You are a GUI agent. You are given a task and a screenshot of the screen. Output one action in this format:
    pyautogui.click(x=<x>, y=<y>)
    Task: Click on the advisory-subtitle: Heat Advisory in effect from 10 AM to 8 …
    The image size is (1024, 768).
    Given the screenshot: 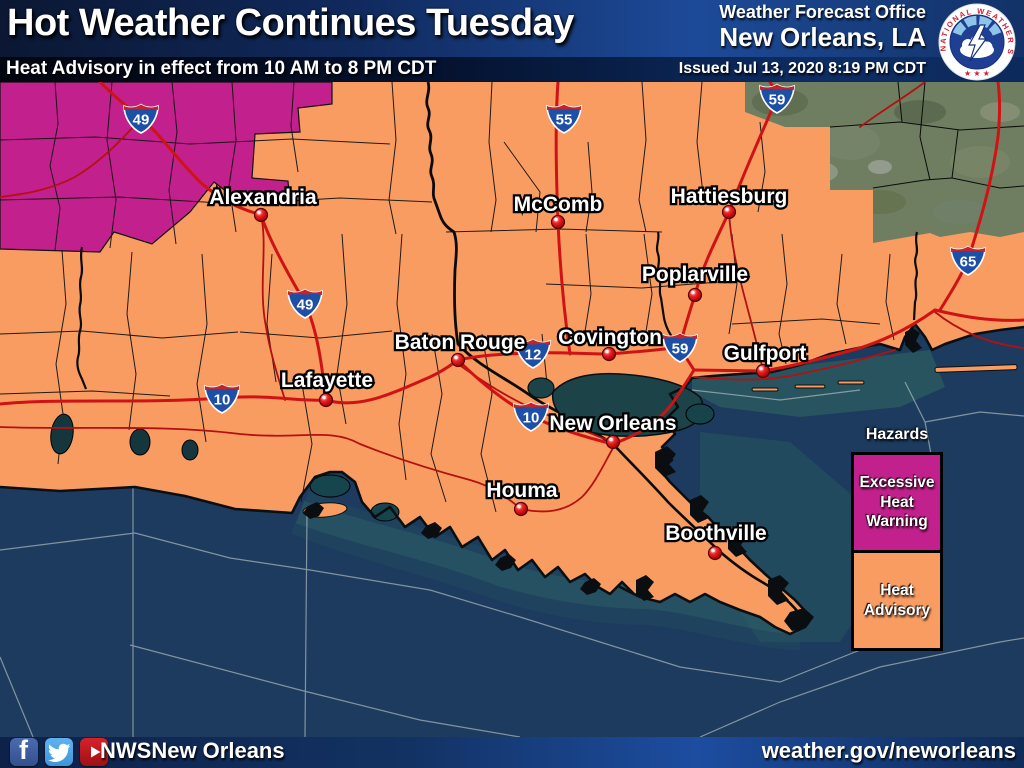 What is the action you would take?
    pyautogui.click(x=221, y=68)
    